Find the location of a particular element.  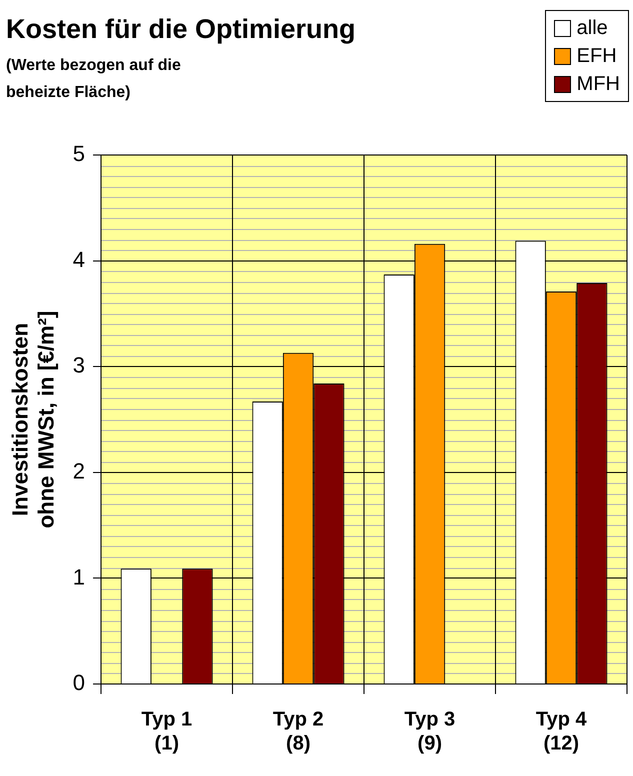

y-tick-label: 2 is located at coordinates (79, 471).